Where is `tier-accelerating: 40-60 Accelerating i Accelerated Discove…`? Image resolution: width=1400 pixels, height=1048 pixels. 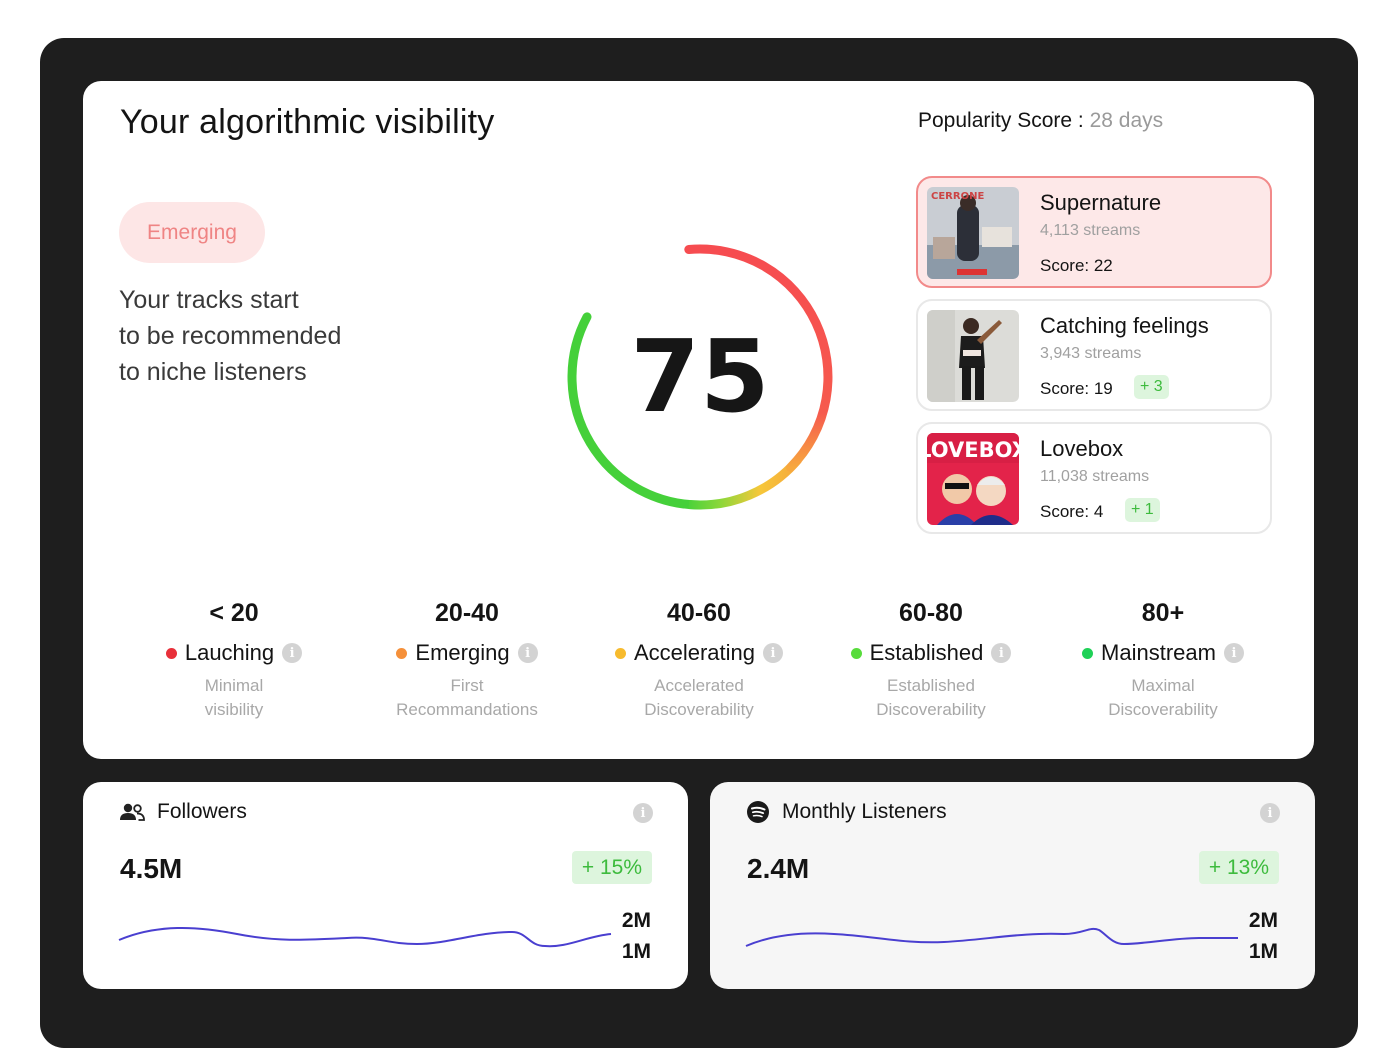 tier-accelerating: 40-60 Accelerating i Accelerated Discove… is located at coordinates (699, 660).